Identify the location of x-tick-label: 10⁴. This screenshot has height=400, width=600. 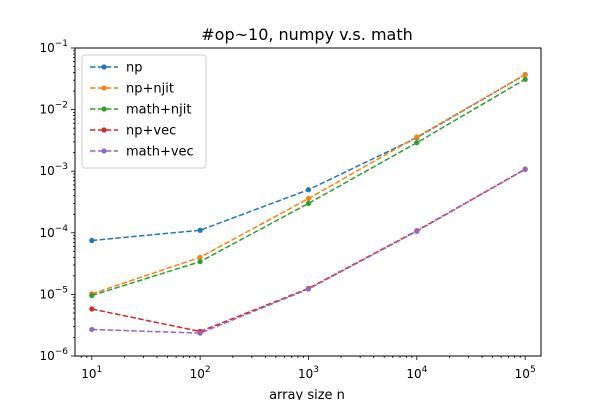
(416, 373).